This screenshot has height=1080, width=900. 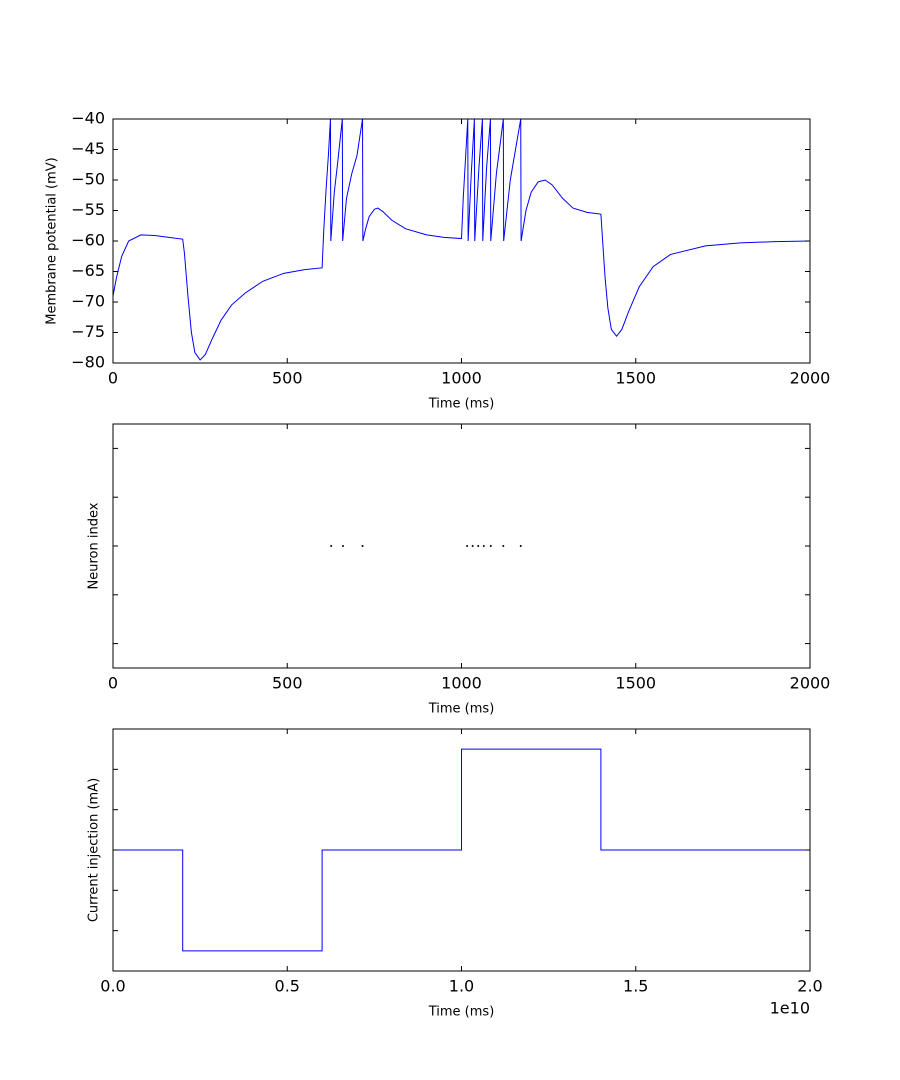 I want to click on x-tick-label: 0.5, so click(x=287, y=986).